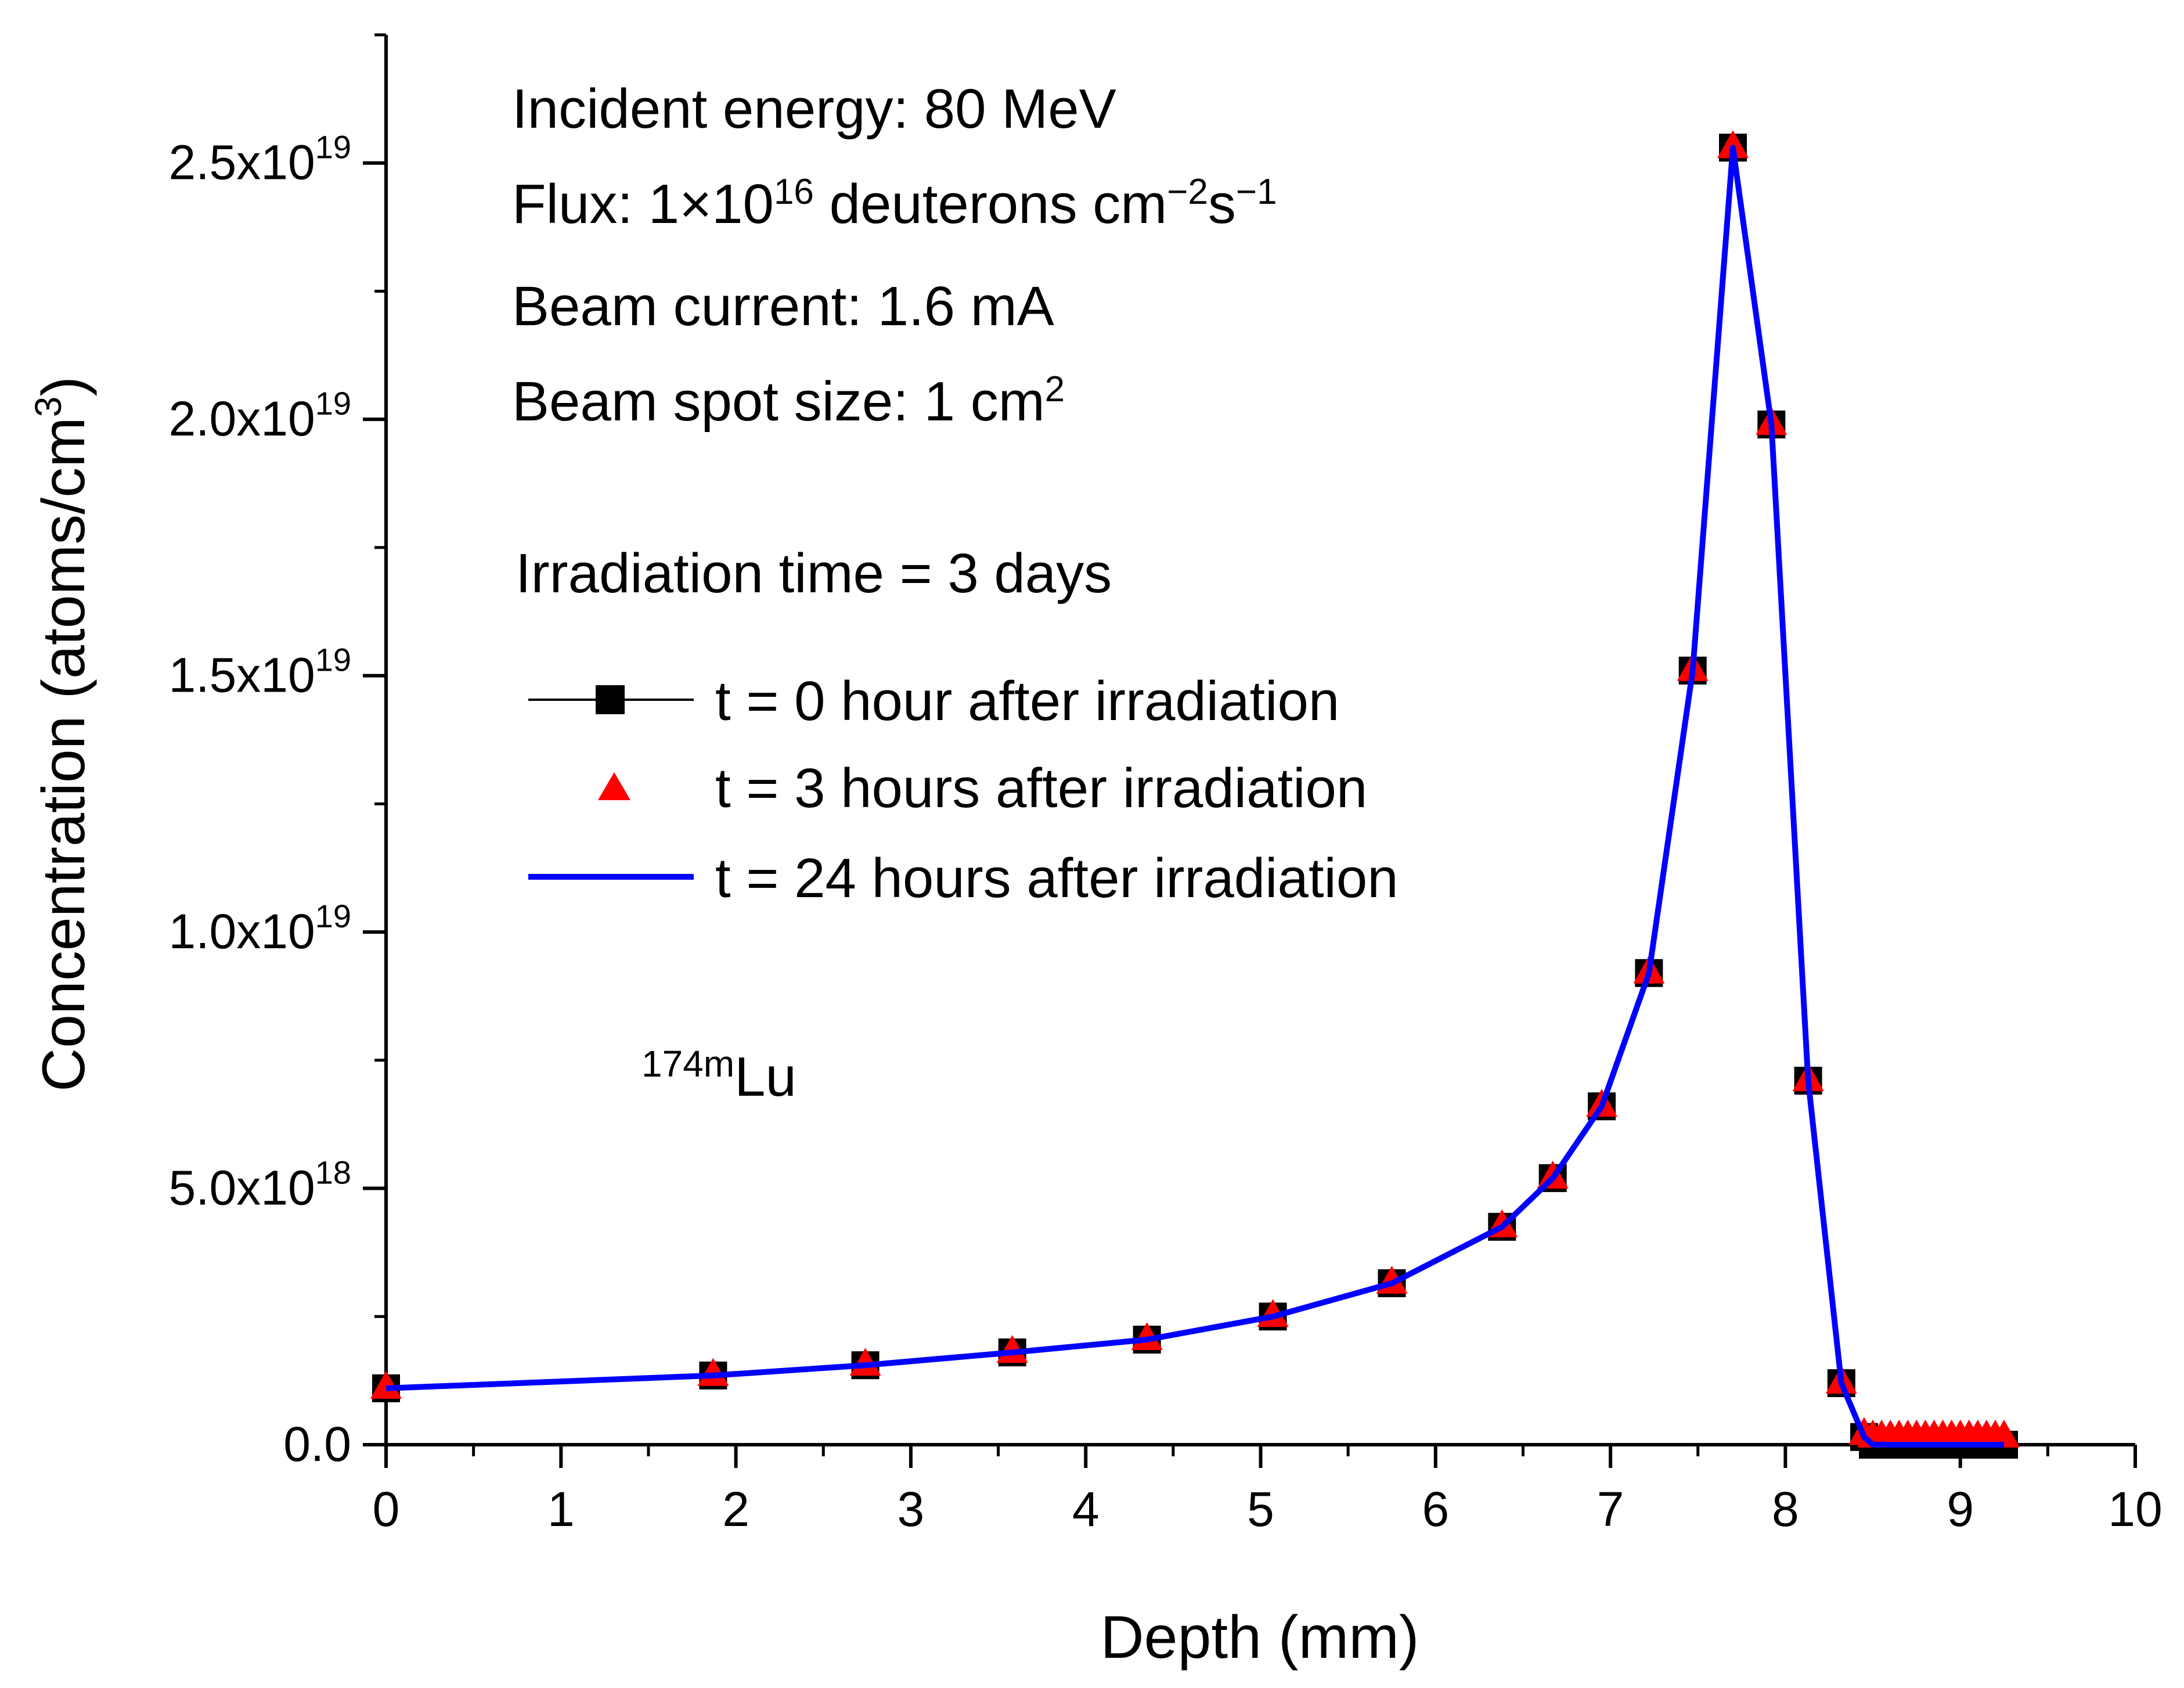 The image size is (2184, 1688). Describe the element at coordinates (743, 204) in the screenshot. I see `flux-base: 10` at that location.